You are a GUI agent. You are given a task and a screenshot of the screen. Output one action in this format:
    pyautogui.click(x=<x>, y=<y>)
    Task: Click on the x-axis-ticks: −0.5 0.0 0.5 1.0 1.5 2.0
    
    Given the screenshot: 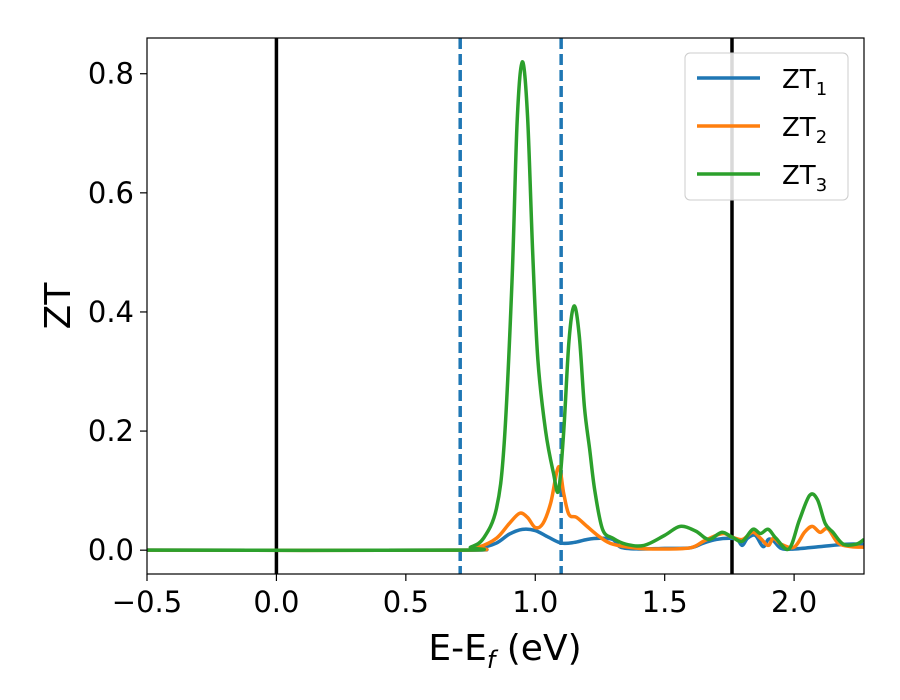 What is the action you would take?
    pyautogui.click(x=464, y=596)
    